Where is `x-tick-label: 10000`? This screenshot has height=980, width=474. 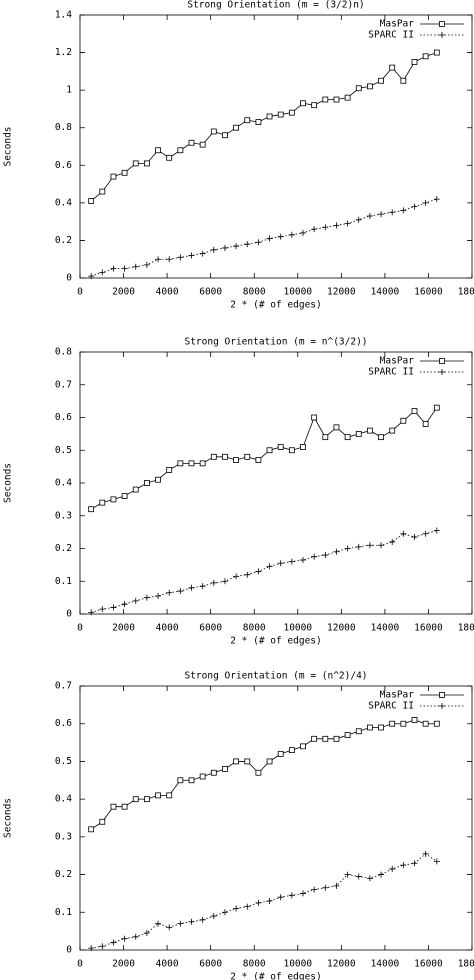
x-tick-label: 10000 is located at coordinates (297, 628).